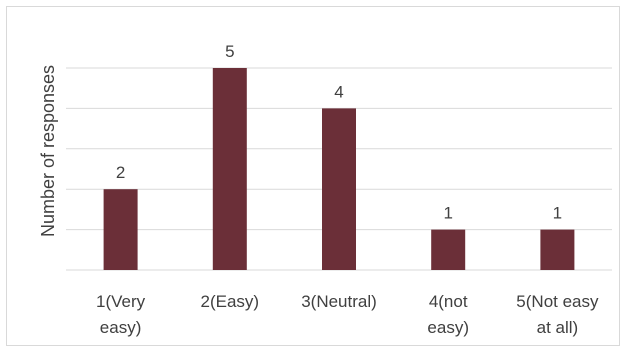 The height and width of the screenshot is (352, 628). Describe the element at coordinates (229, 51) in the screenshot. I see `data-label: 5` at that location.